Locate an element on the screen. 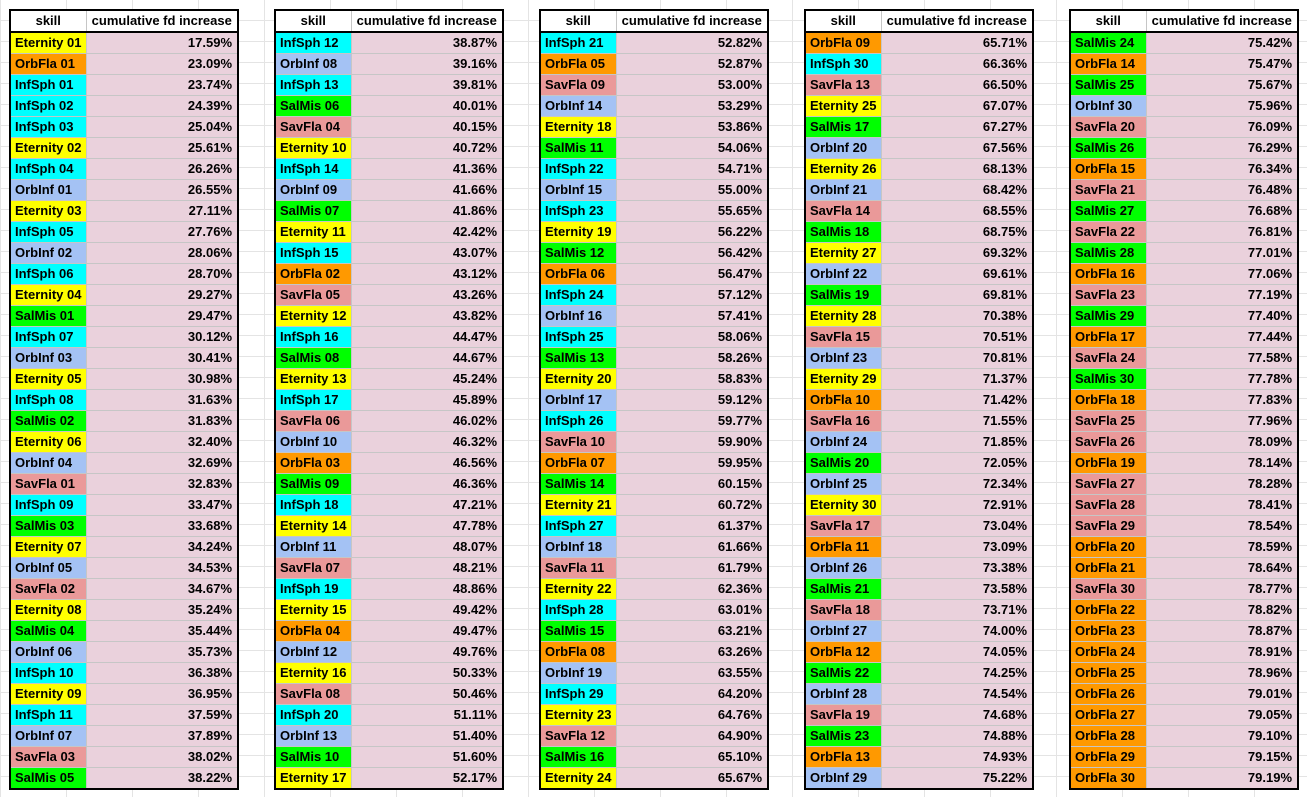 This screenshot has width=1307, height=797. skill-cell: Eternity 24 is located at coordinates (578, 778).